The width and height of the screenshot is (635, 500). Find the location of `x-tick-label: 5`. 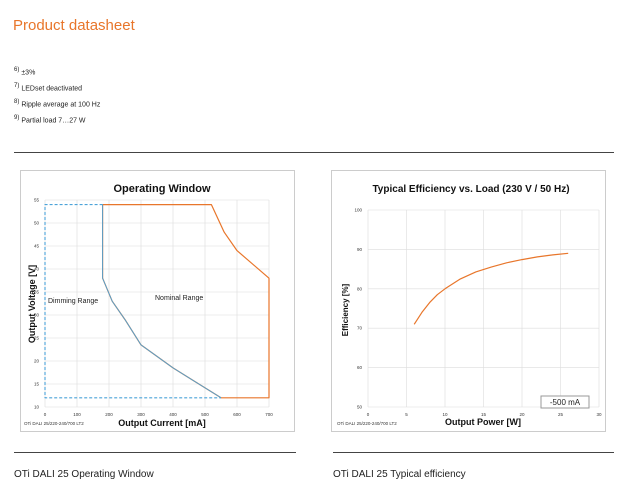

x-tick-label: 5 is located at coordinates (406, 414).